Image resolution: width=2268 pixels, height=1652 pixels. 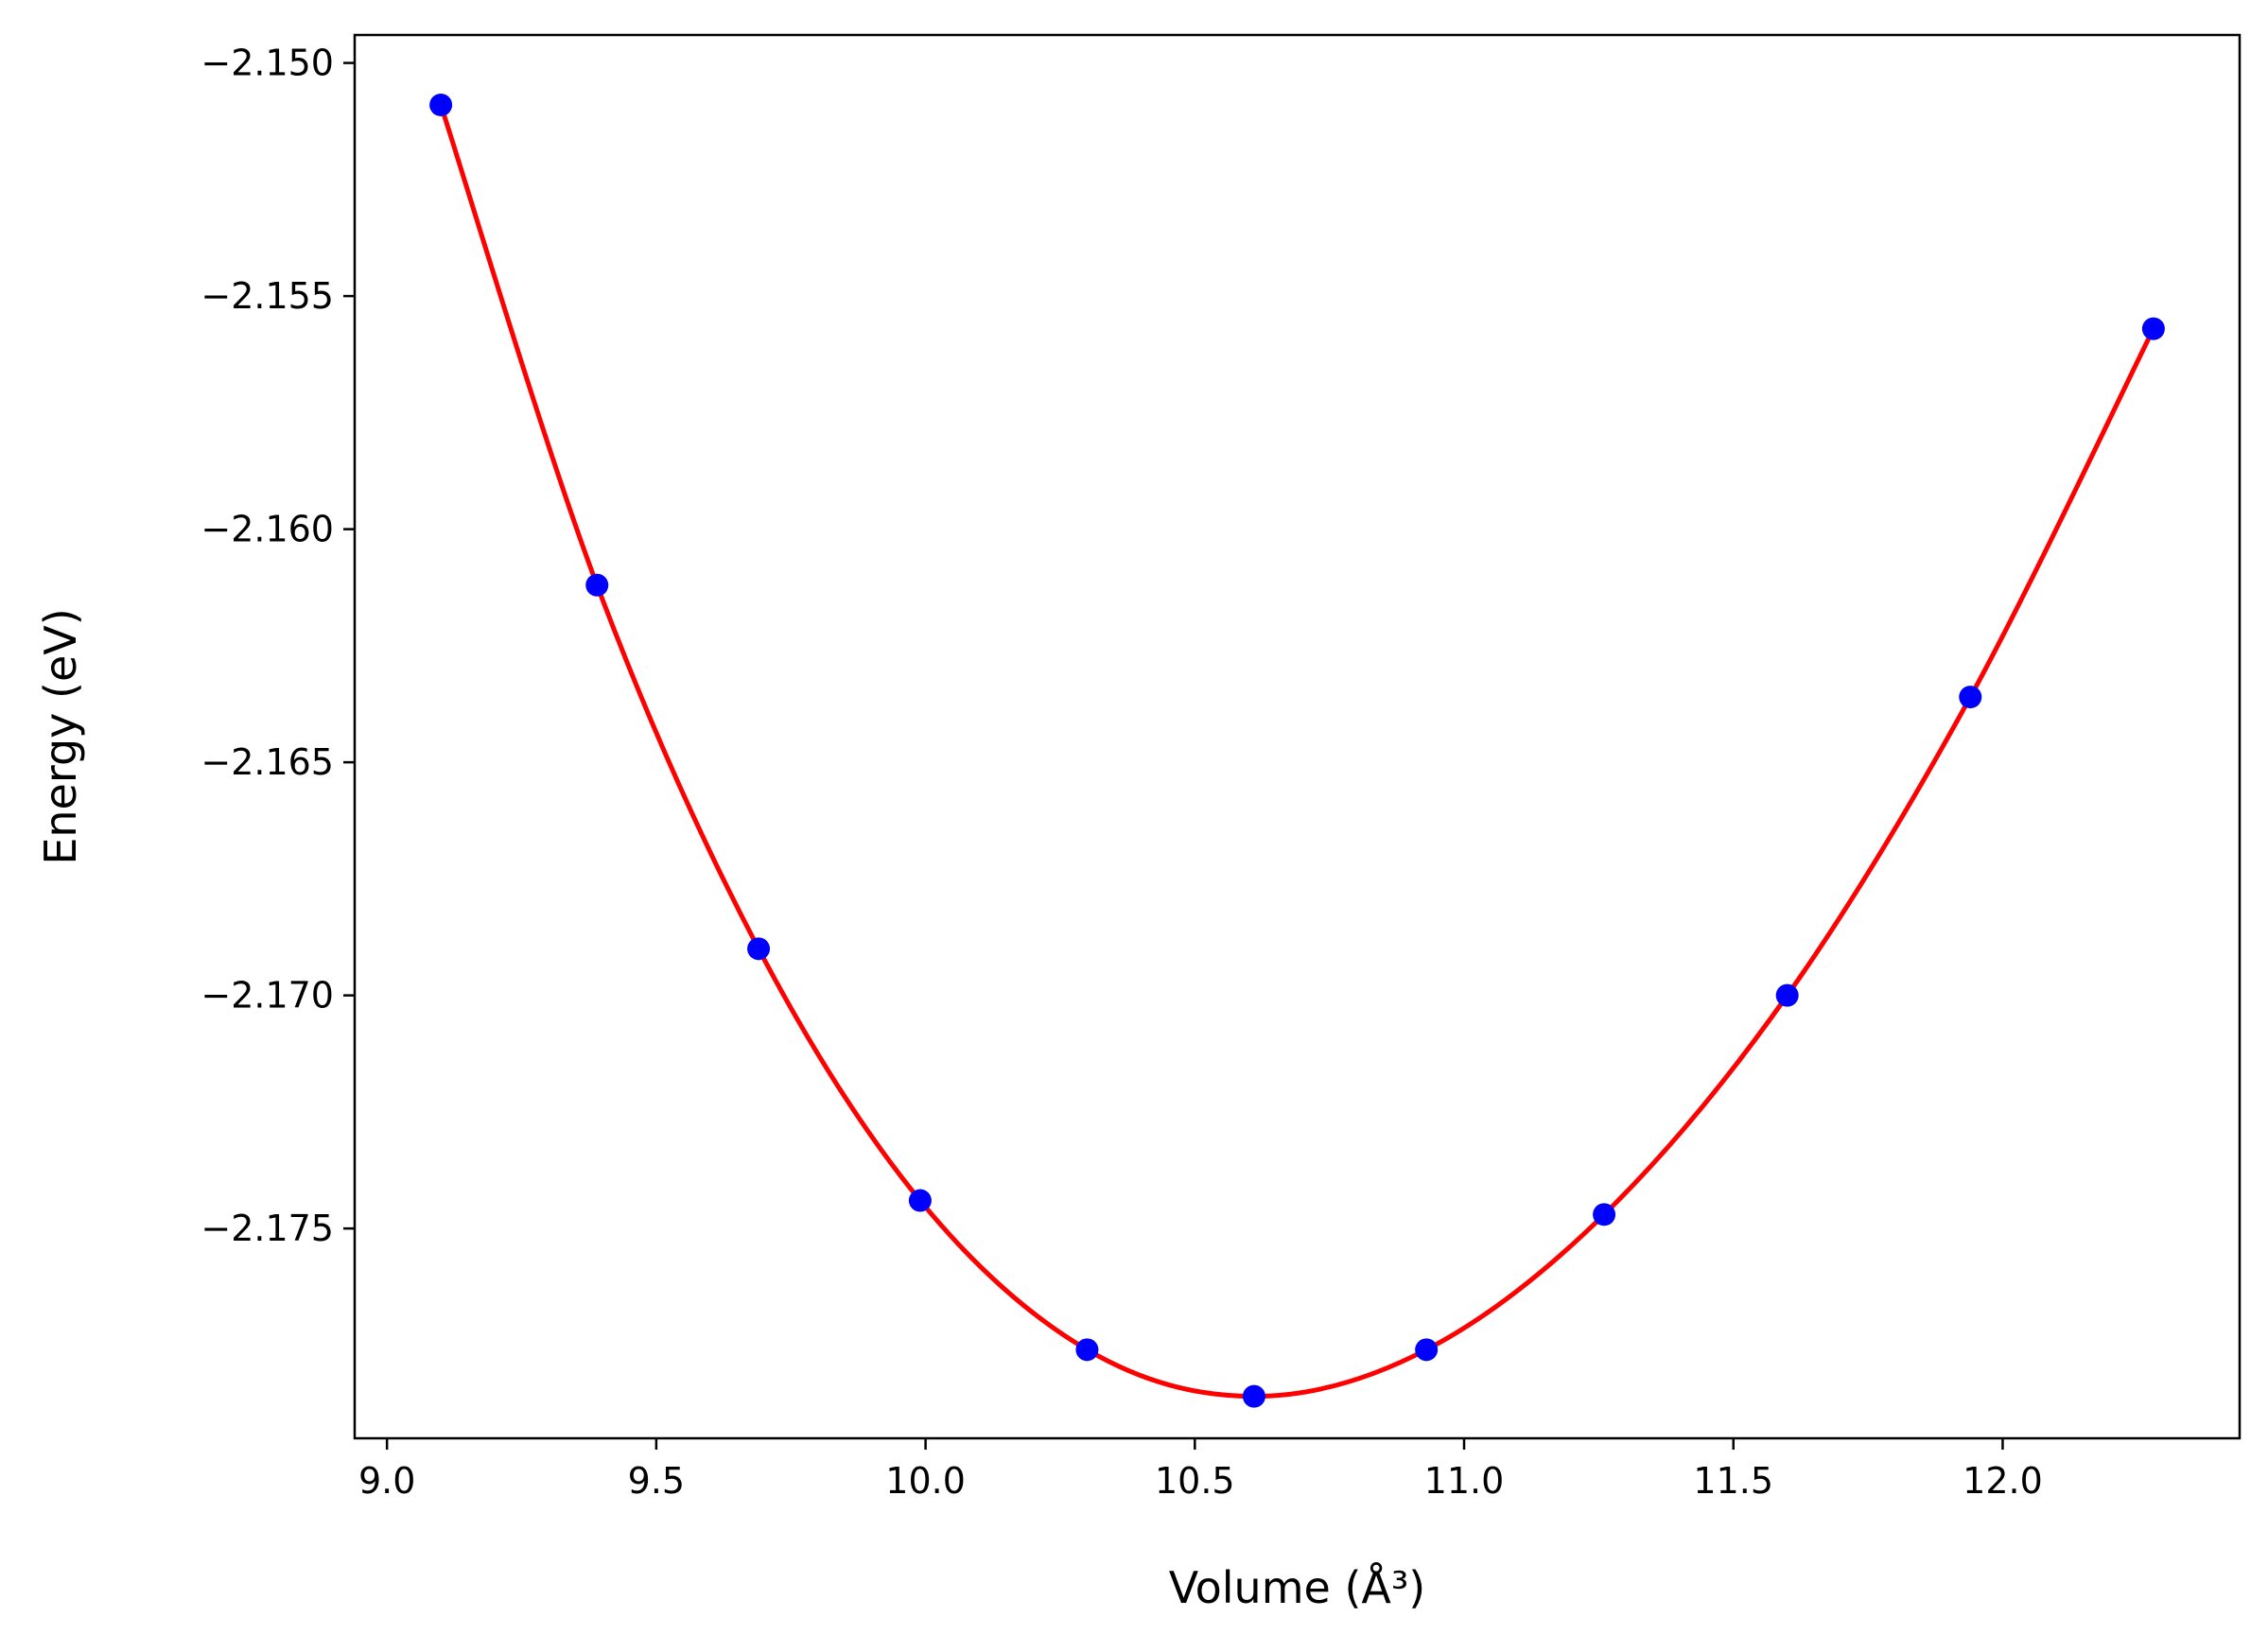 What do you see at coordinates (267, 64) in the screenshot?
I see `y-tick-label: −2.150` at bounding box center [267, 64].